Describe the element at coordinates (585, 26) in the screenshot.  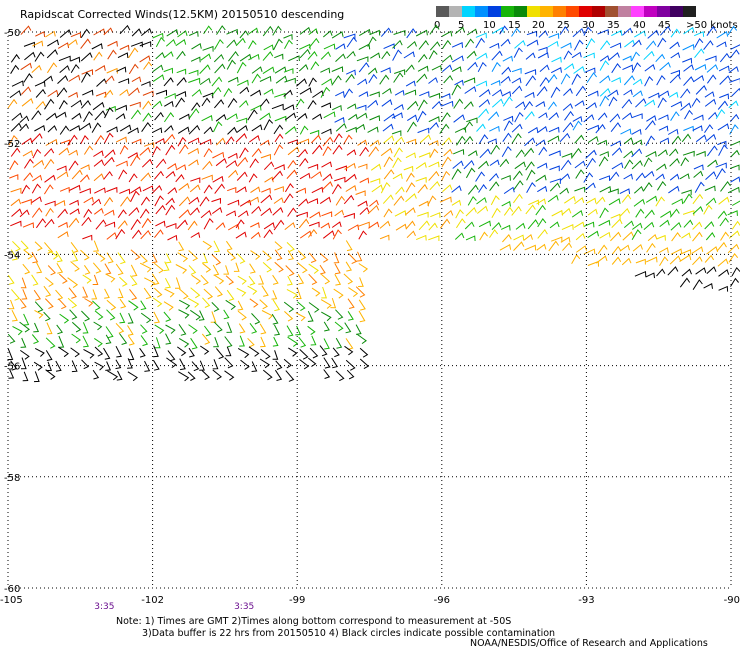
I see `colorbar-labels: 0 5 10 15 20 25 30 35 40 45 >50 knots` at that location.